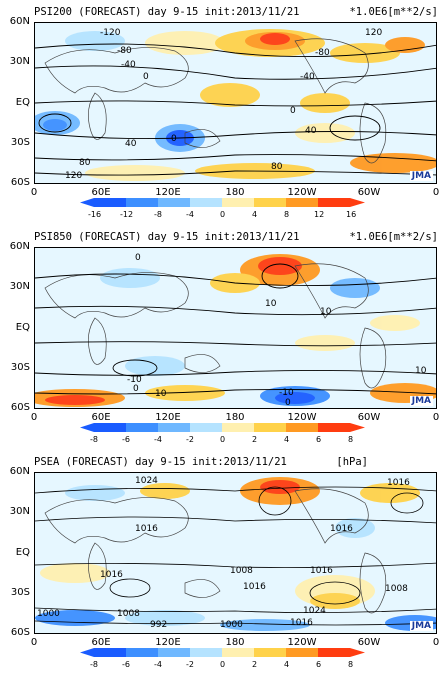 The height and width of the screenshot is (675, 448). I want to click on colorbar-tick: -6, so click(126, 439).